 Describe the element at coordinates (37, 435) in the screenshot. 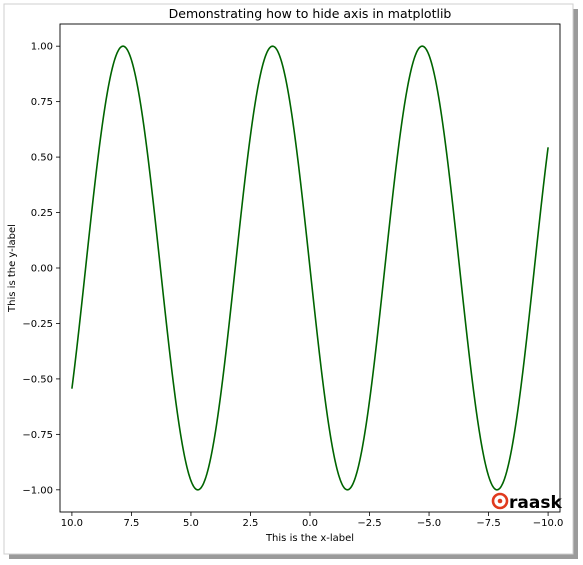

I see `y-tick-label: −0.75` at that location.